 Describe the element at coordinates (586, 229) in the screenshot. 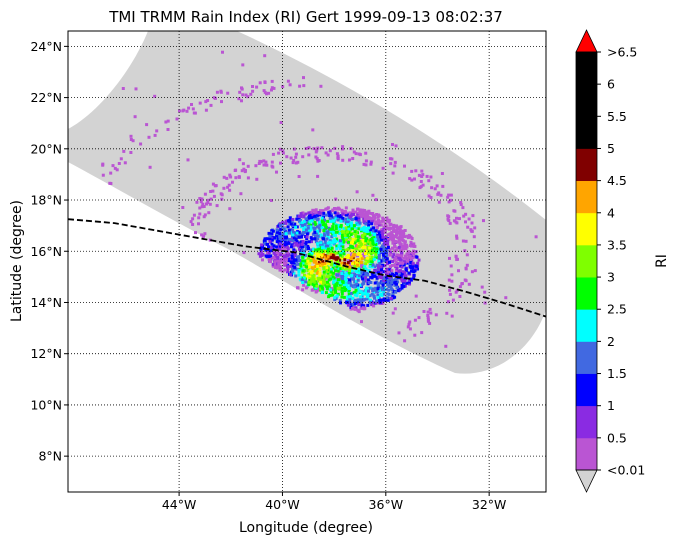

I see `colorbar-bin` at that location.